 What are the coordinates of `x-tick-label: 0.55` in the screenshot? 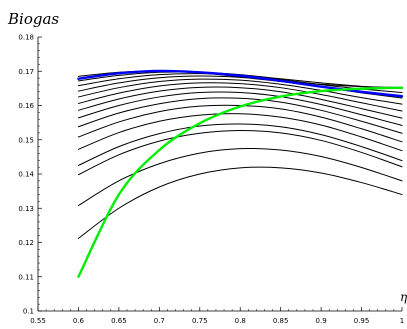 It's located at (38, 321).